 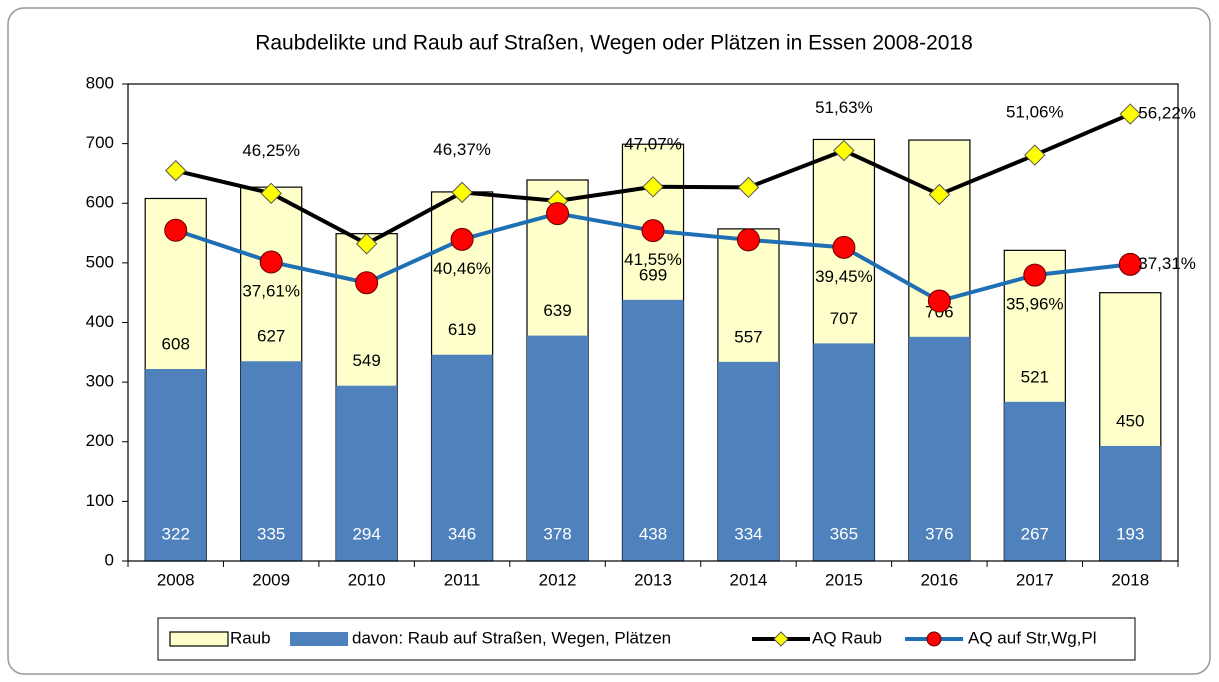 What do you see at coordinates (462, 268) in the screenshot?
I see `line-value-label: 40,46%` at bounding box center [462, 268].